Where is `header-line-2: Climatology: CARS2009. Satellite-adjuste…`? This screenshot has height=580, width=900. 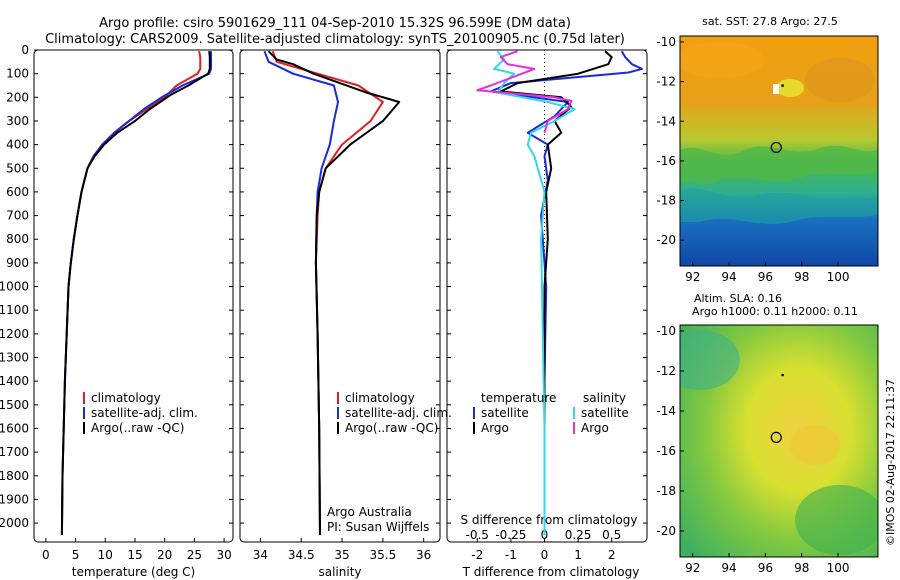 header-line-2: Climatology: CARS2009. Satellite-adjuste… is located at coordinates (335, 39).